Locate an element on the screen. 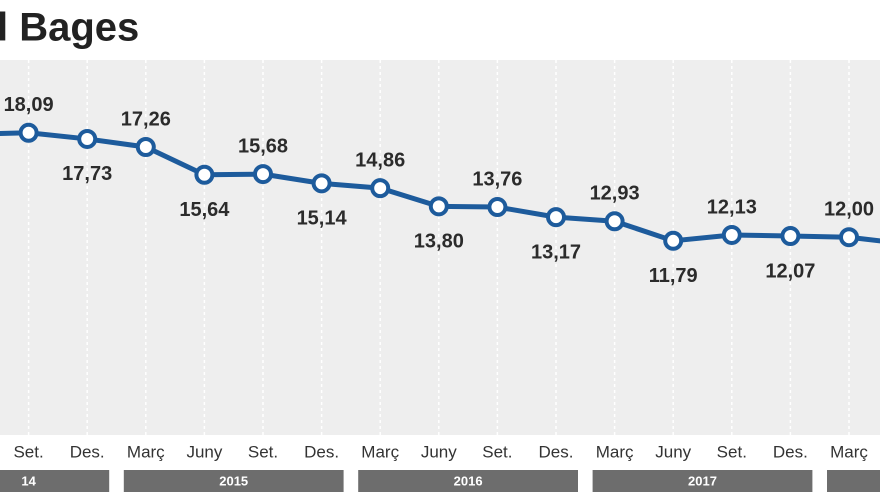 The image size is (880, 495). value-label: 13,17 is located at coordinates (556, 252).